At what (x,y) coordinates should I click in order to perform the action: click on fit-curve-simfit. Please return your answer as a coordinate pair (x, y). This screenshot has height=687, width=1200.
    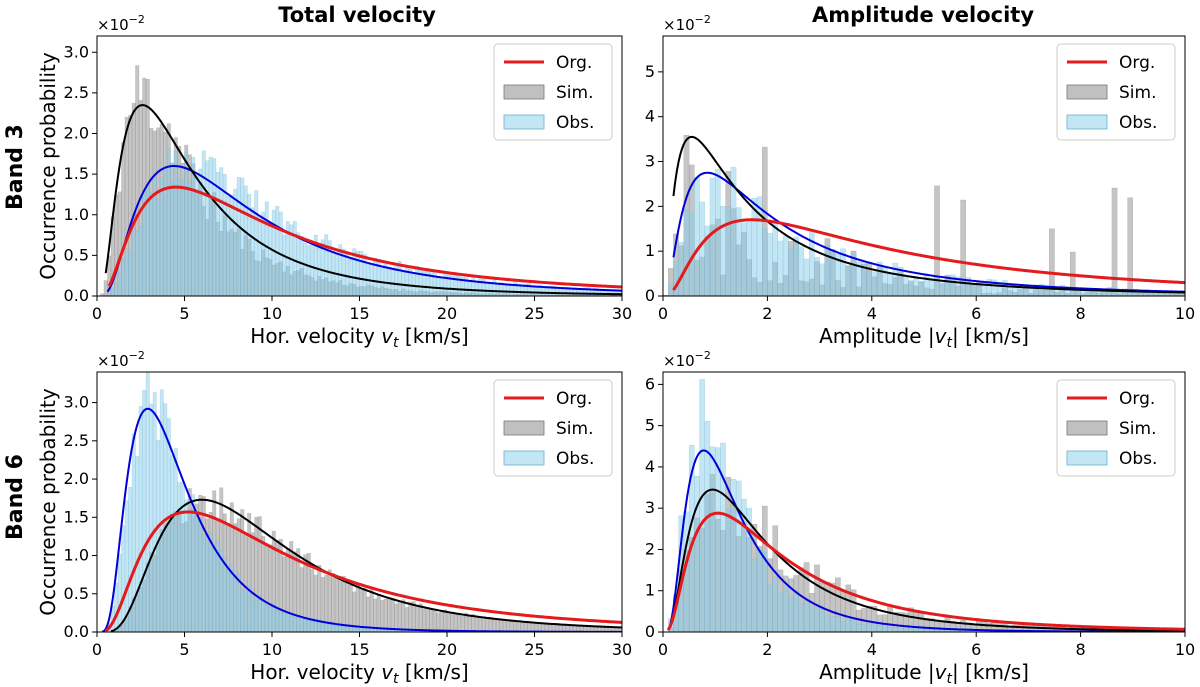
    Looking at the image, I should click on (927, 560).